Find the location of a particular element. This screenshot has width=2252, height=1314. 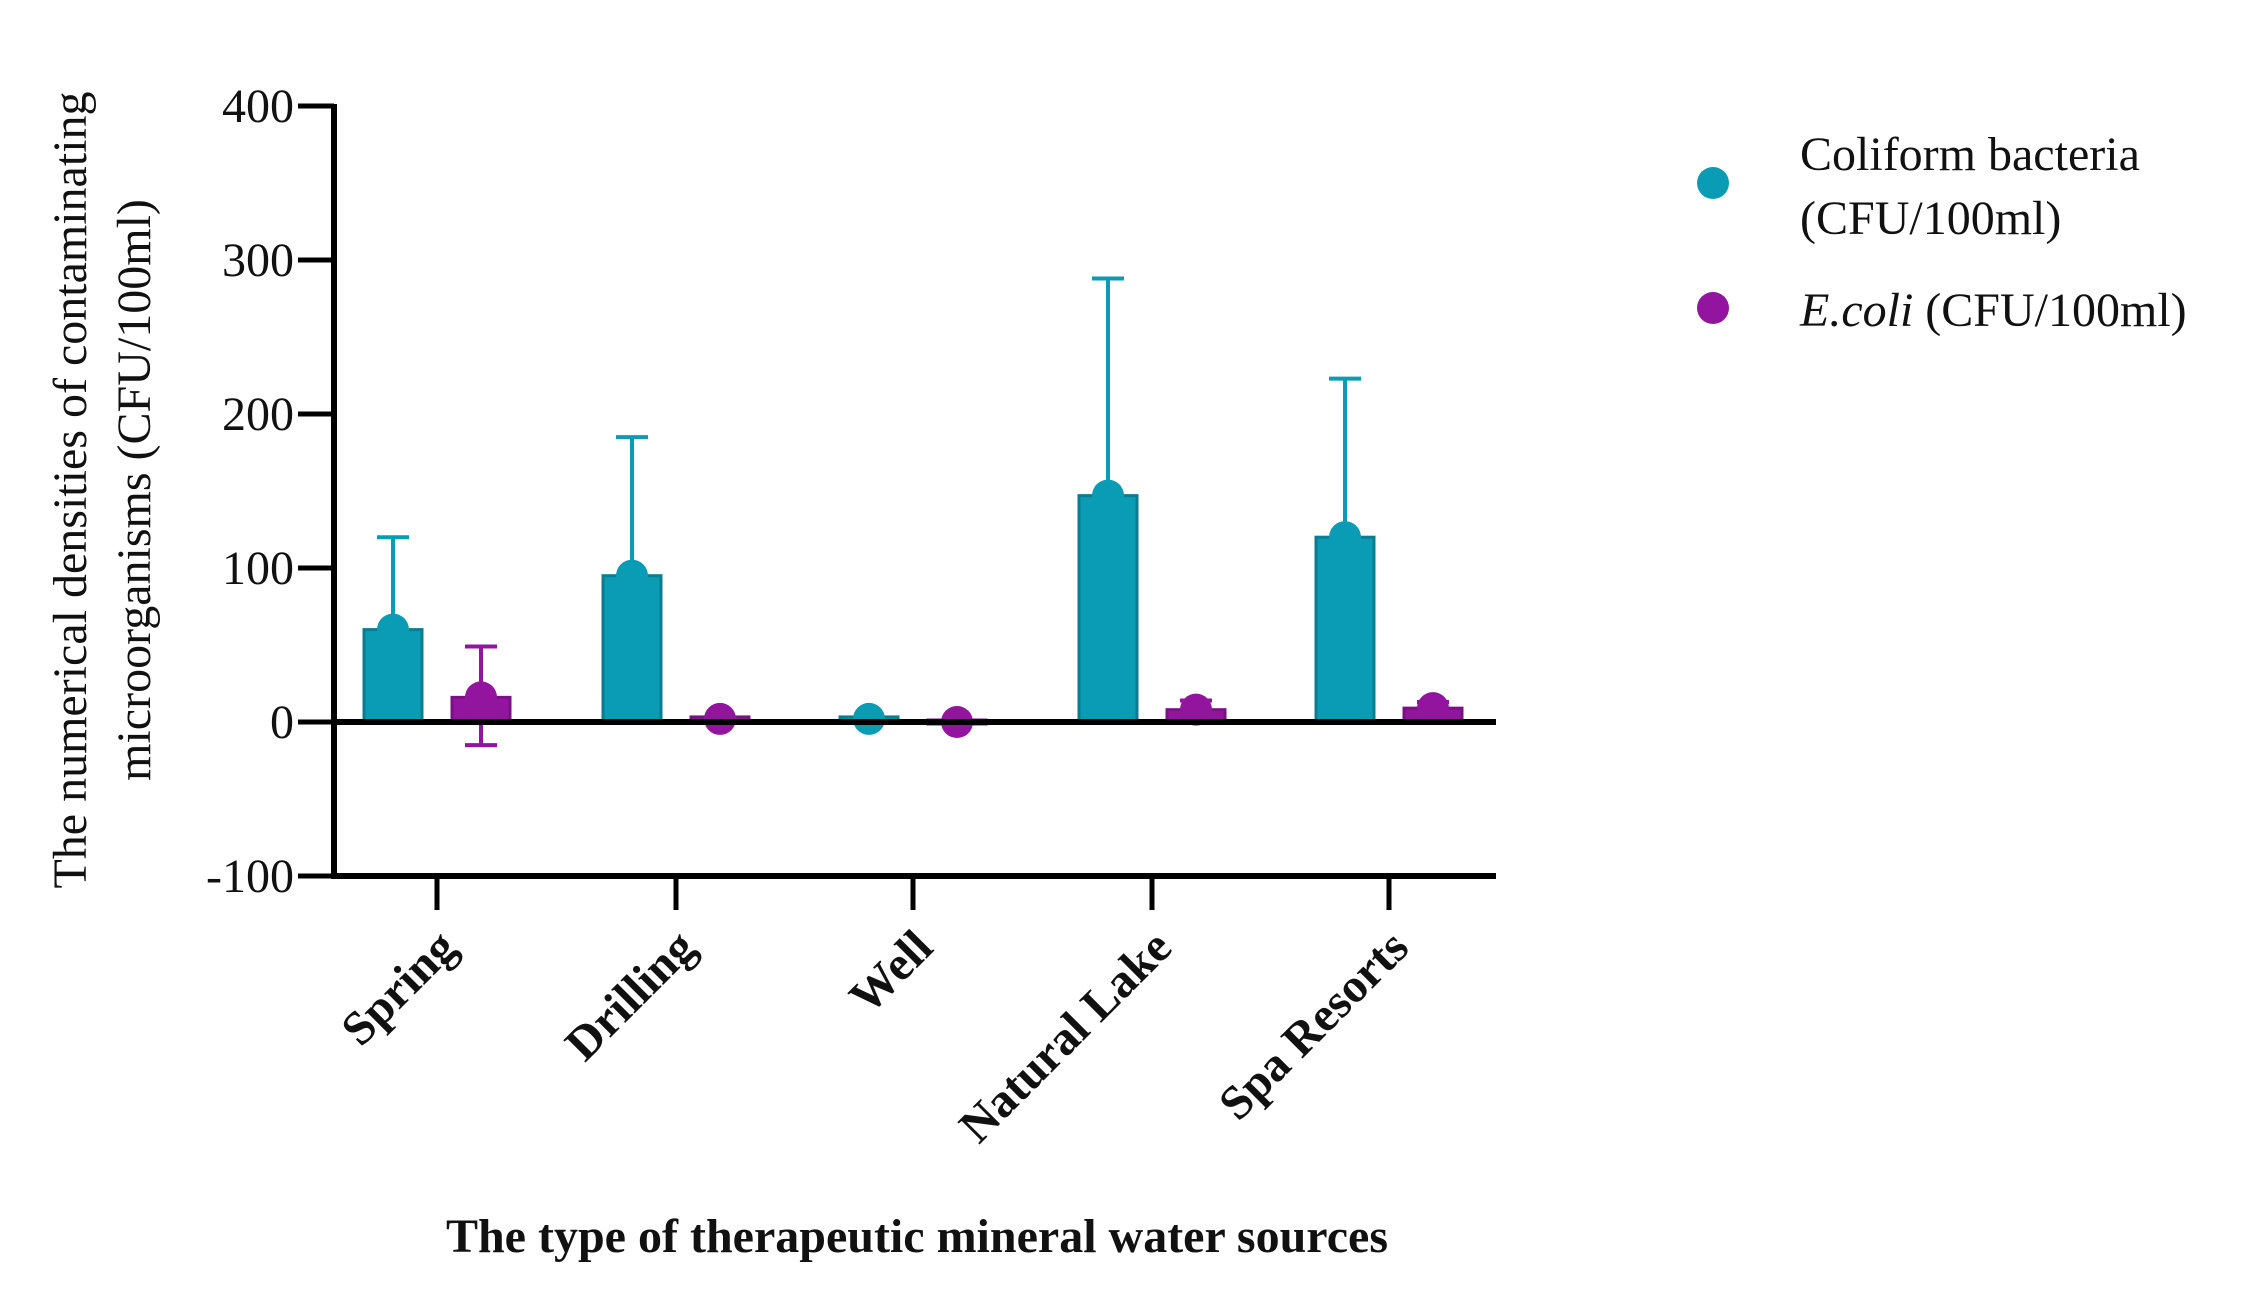

y-tick-label: 400 is located at coordinates (258, 106).